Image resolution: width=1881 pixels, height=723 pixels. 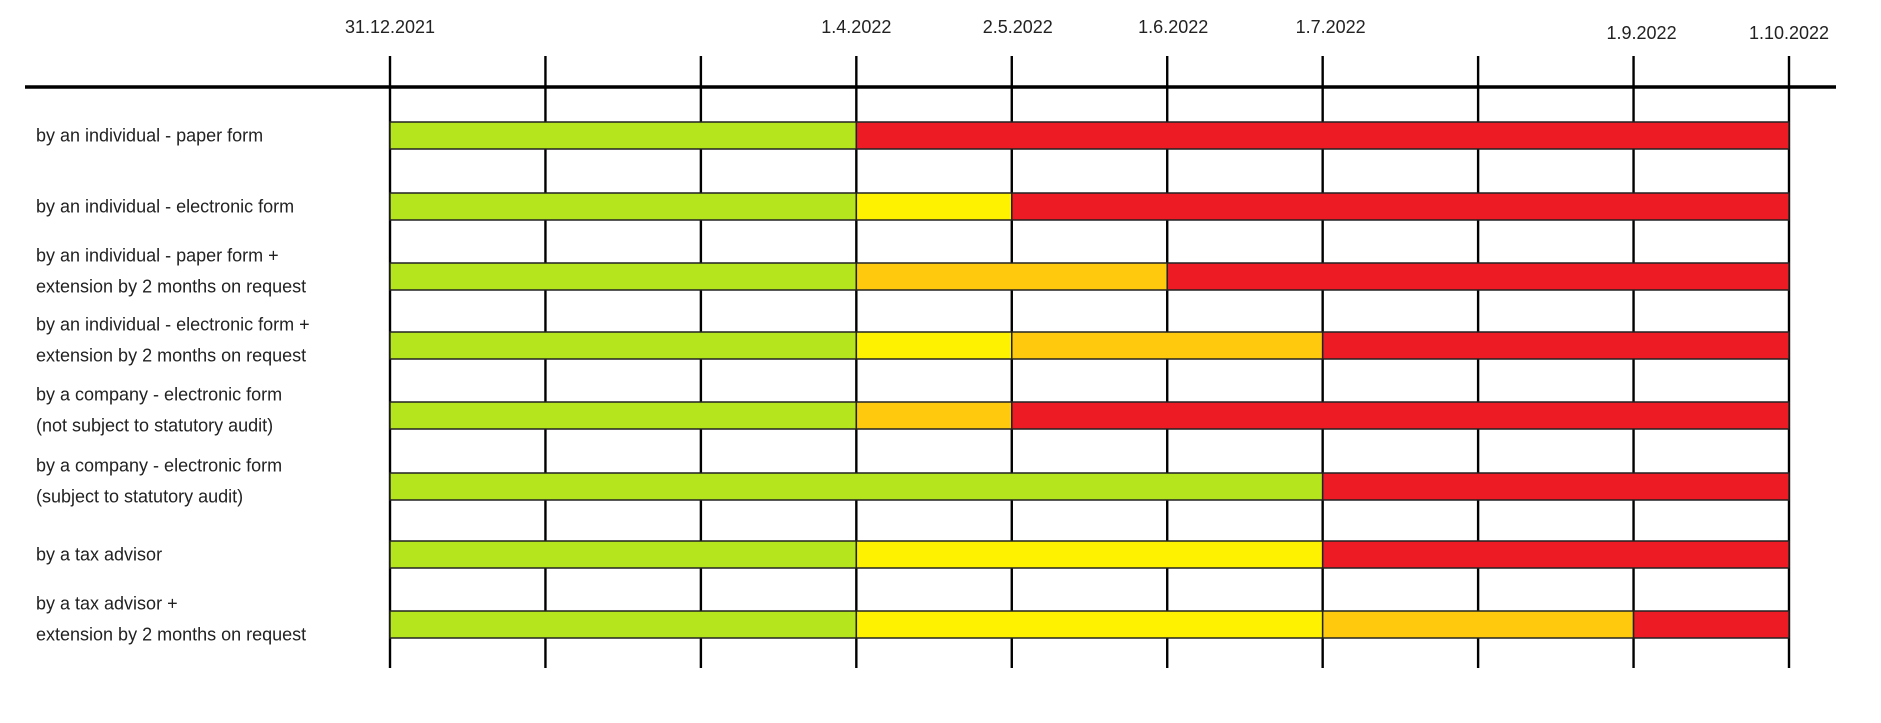 What do you see at coordinates (154, 426) in the screenshot?
I see `row-label: (not subject to statutory audit)` at bounding box center [154, 426].